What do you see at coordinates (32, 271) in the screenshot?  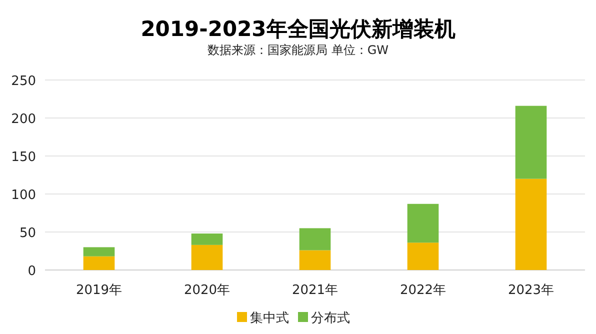 I see `y-tick-label: 0` at bounding box center [32, 271].